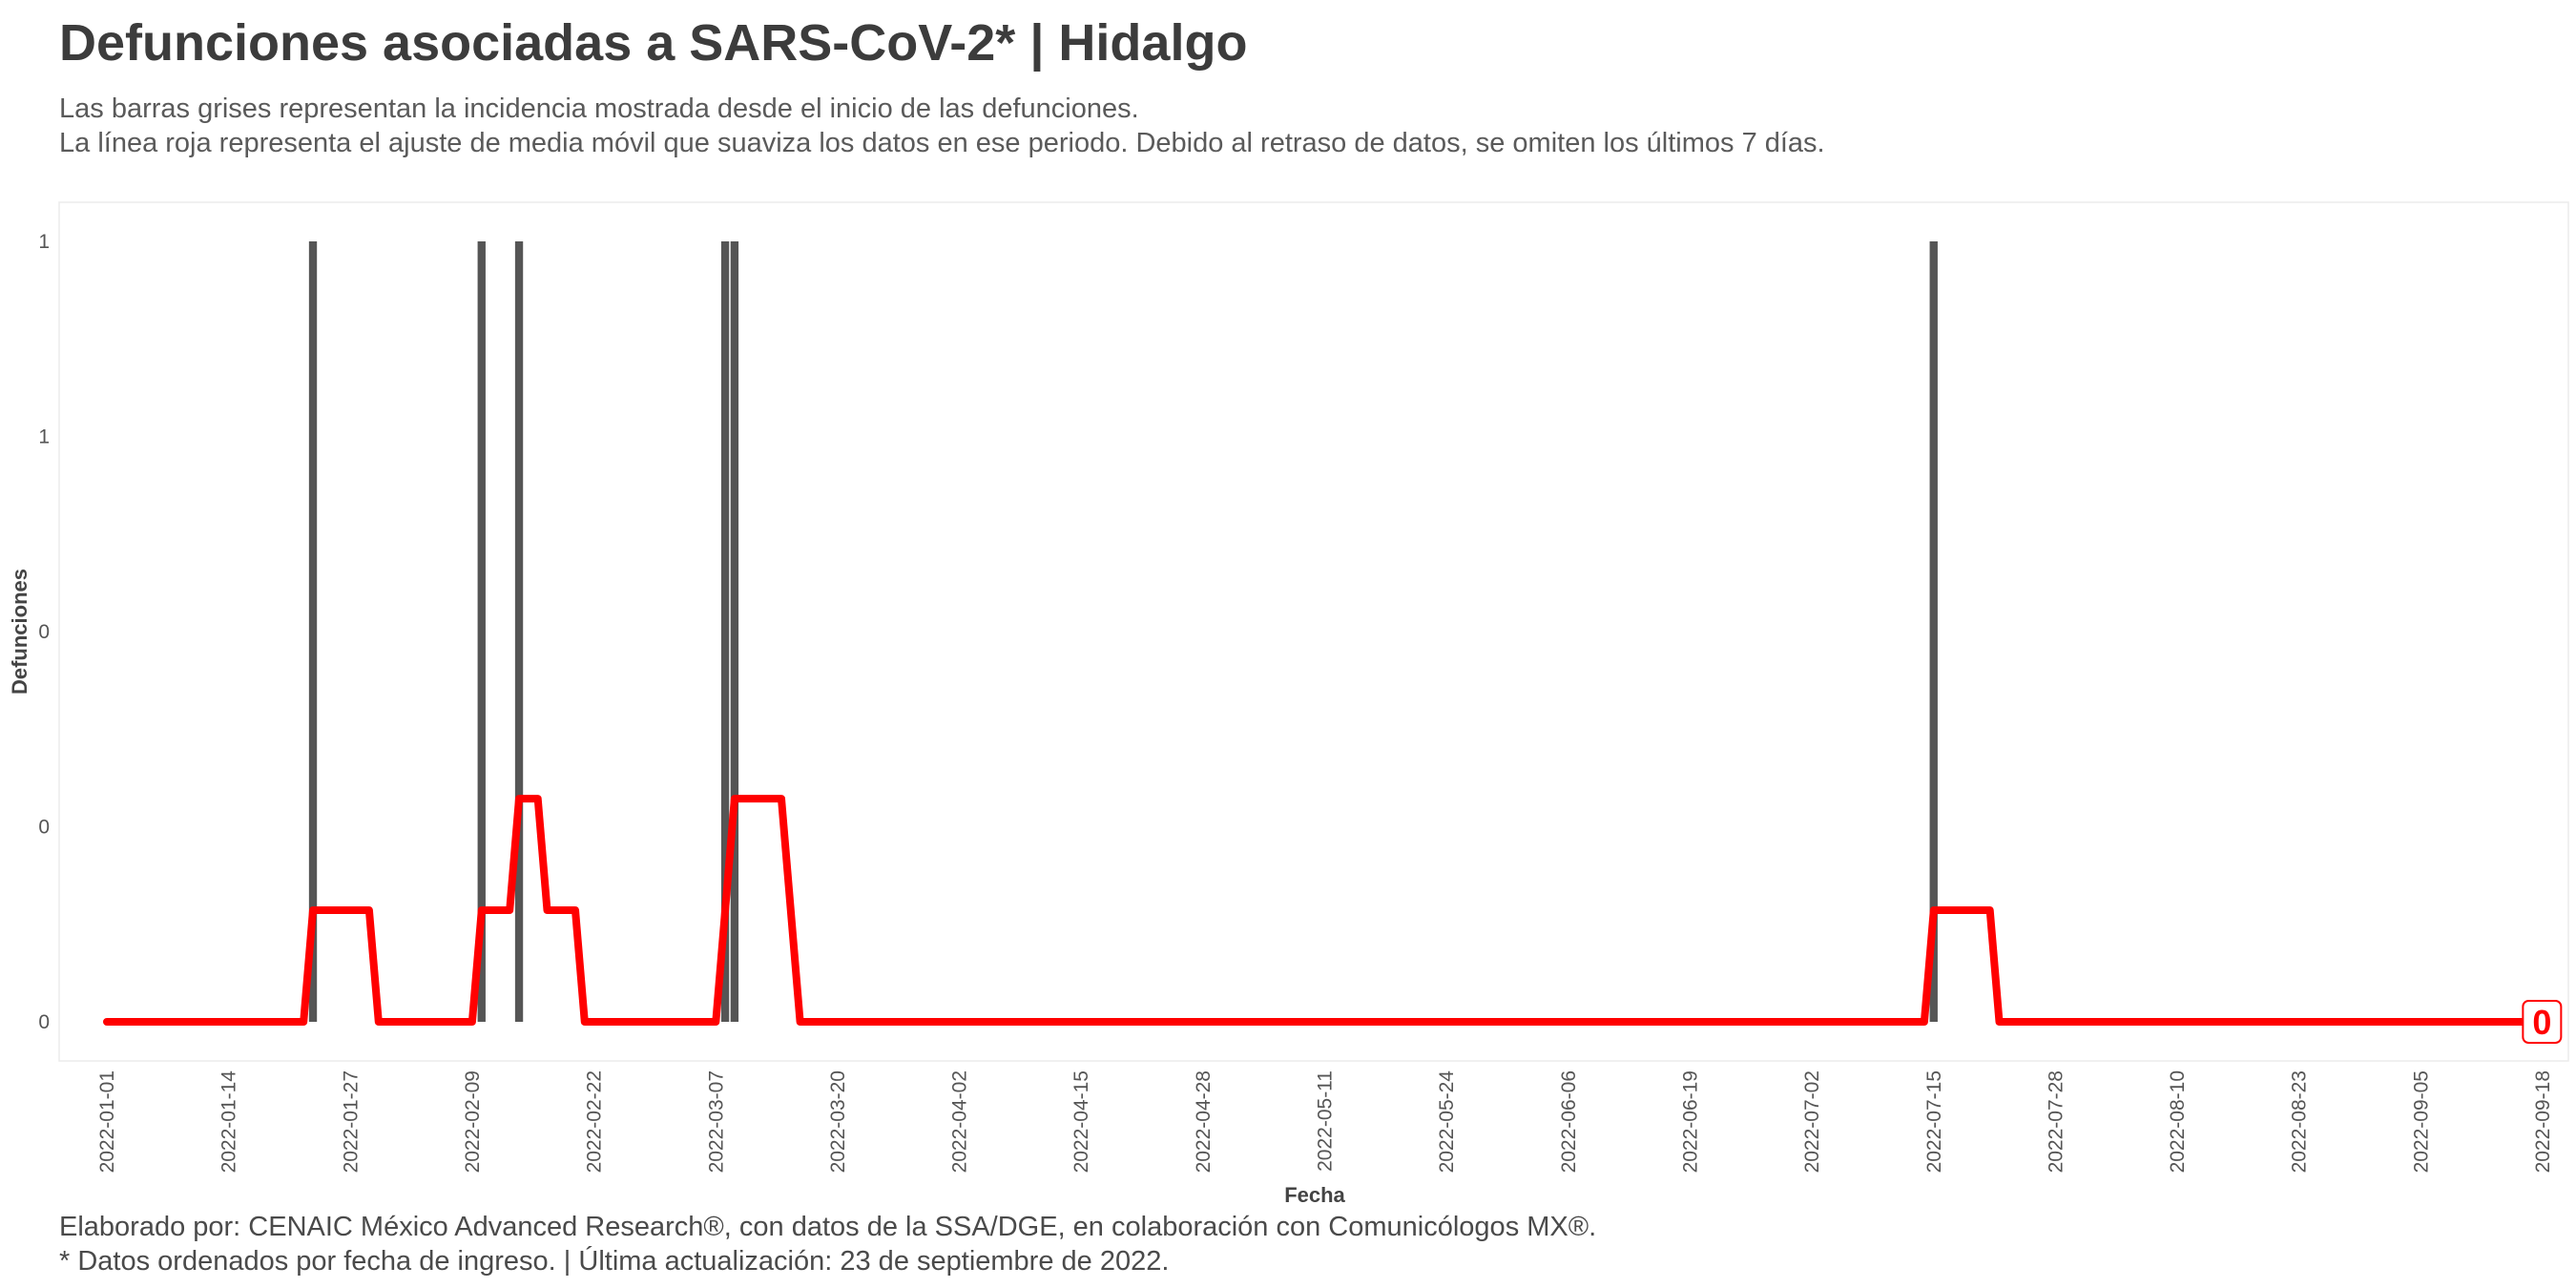  I want to click on x-tick-label: 2022-07-28, so click(2056, 1121).